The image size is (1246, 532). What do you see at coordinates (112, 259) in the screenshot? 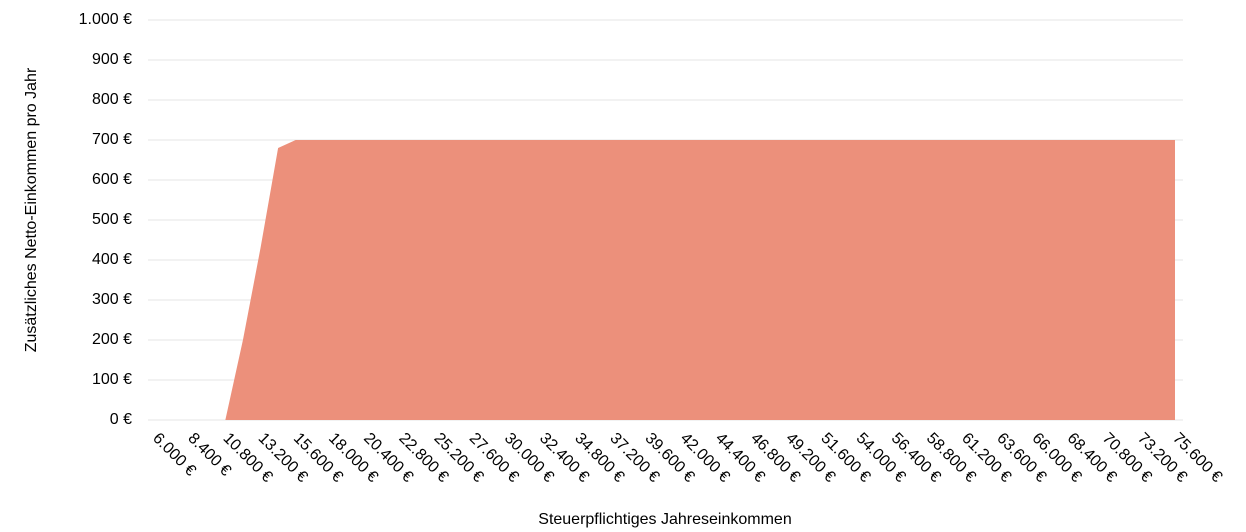
I see `y-tick-label: 400 €` at bounding box center [112, 259].